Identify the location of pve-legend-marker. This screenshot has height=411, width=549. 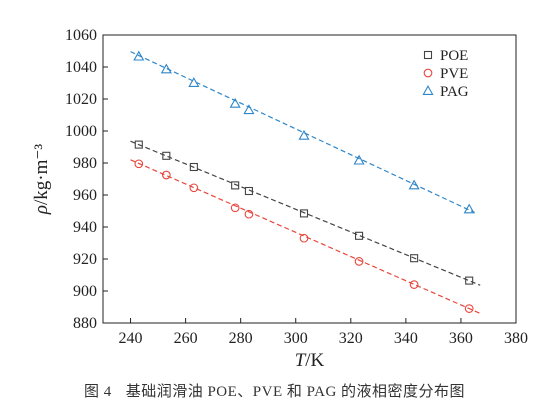
(428, 73).